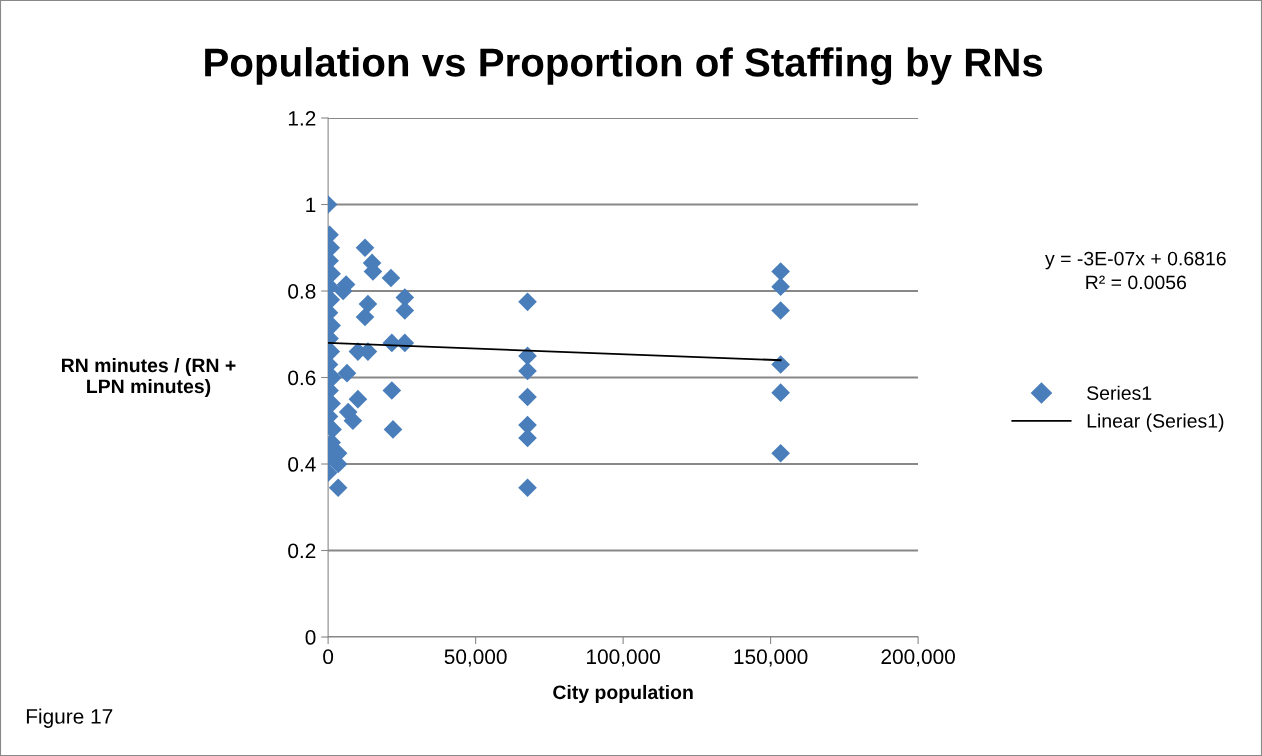 The height and width of the screenshot is (756, 1262). What do you see at coordinates (69, 718) in the screenshot?
I see `caption: Figure 17` at bounding box center [69, 718].